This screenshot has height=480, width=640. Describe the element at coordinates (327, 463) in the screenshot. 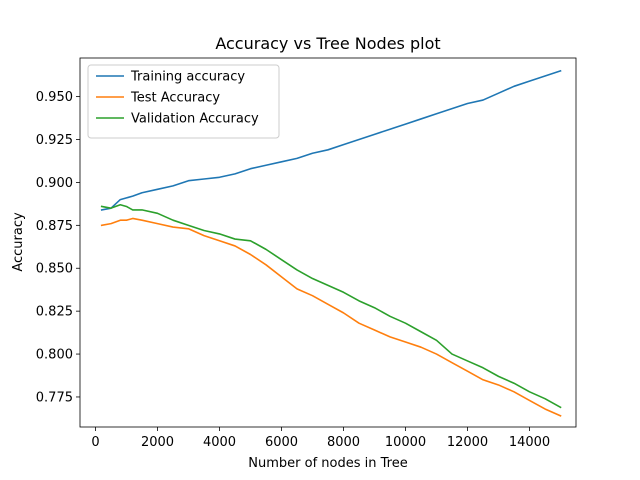

I see `x-axis-title: Number of nodes in Tree` at that location.